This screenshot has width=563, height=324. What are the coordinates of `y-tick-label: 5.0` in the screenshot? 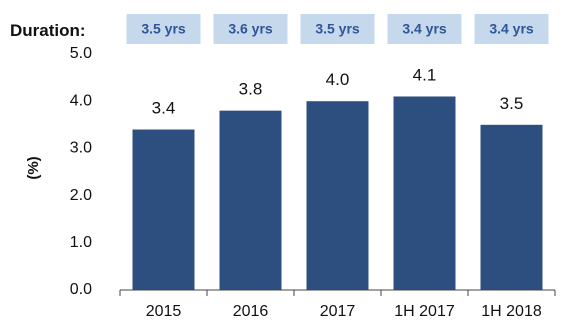 It's located at (81, 53).